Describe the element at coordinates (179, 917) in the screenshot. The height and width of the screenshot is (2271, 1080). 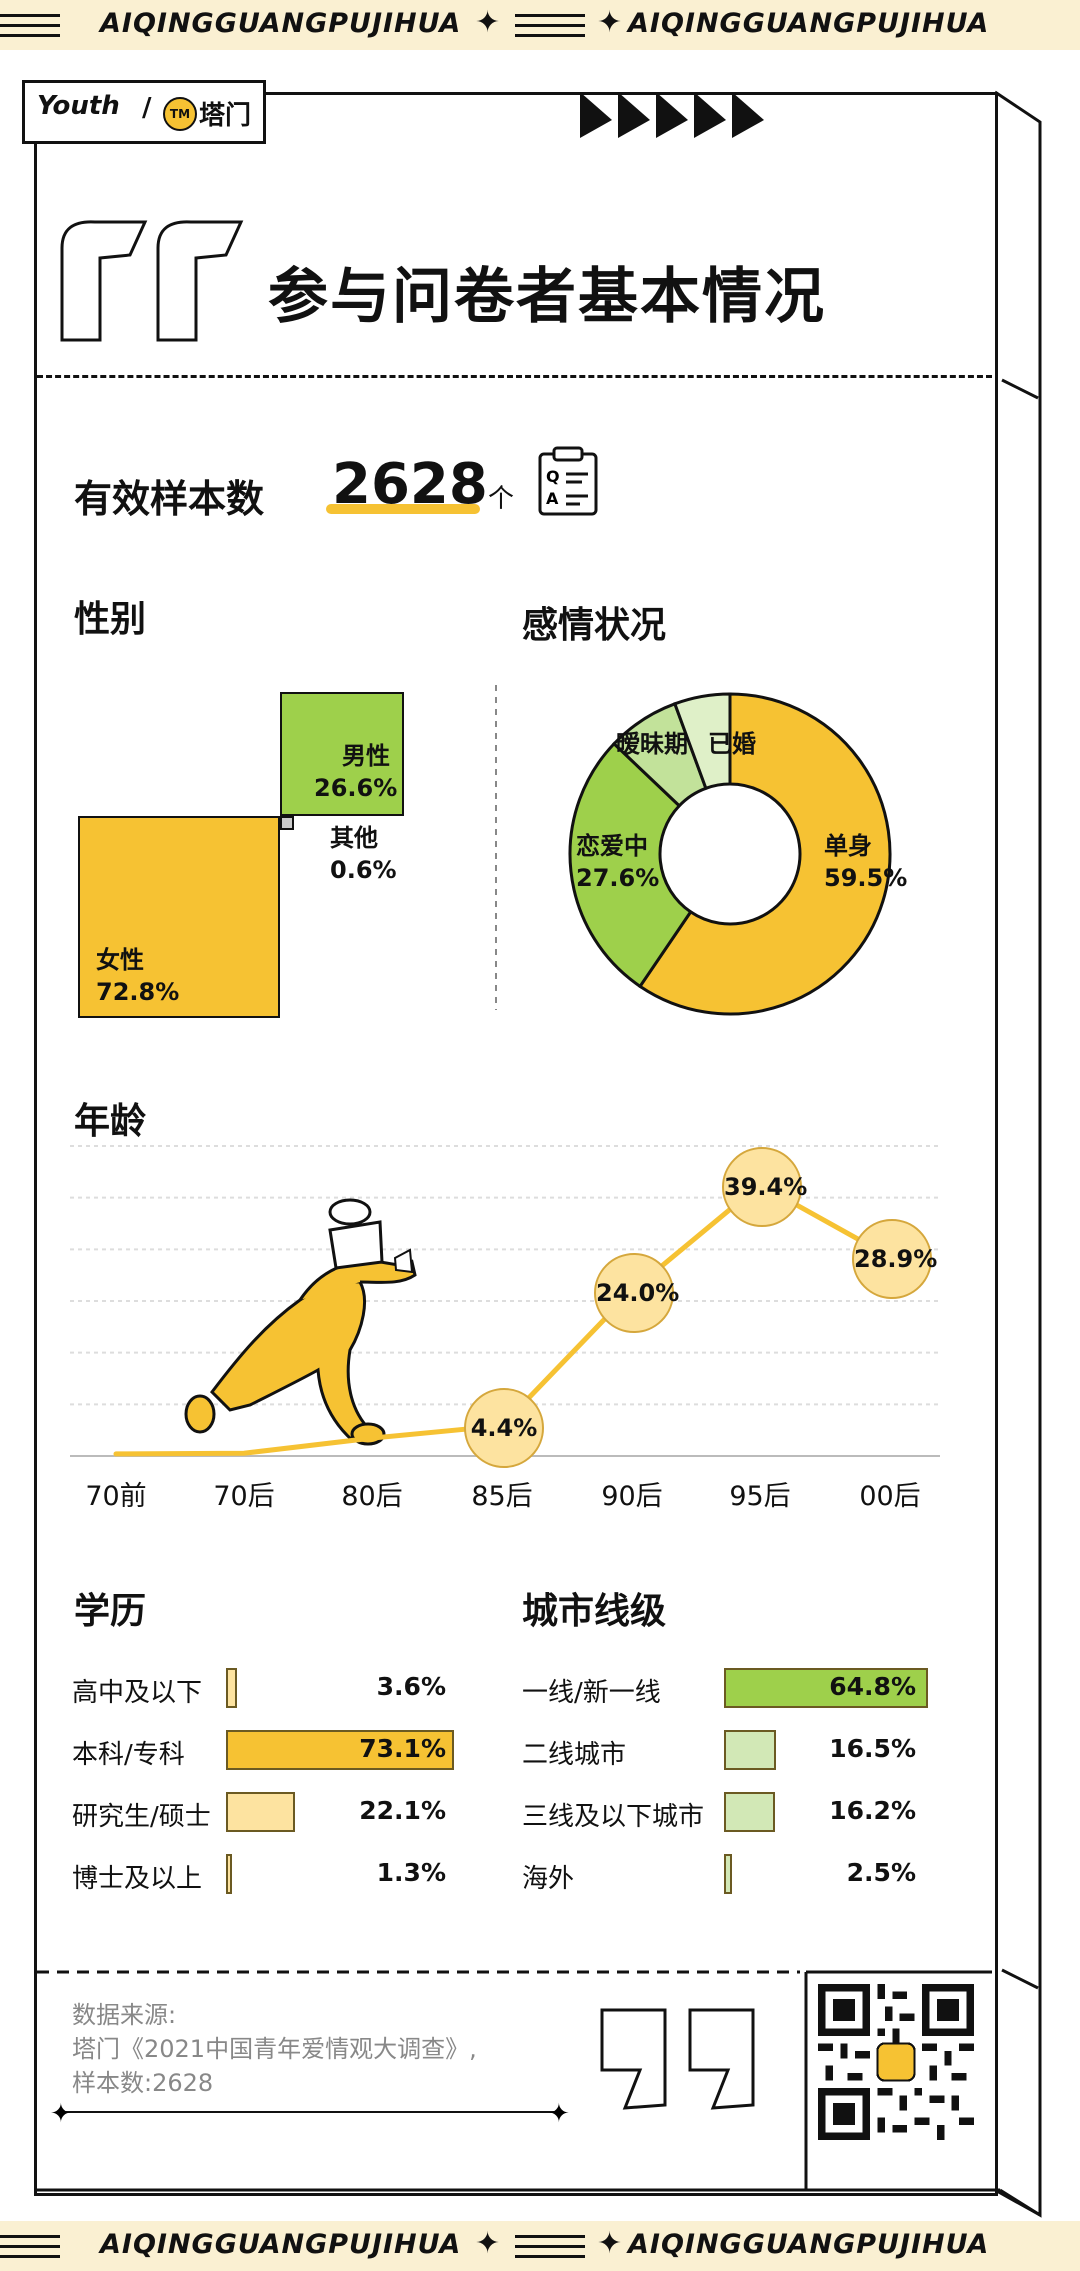
I see `treemap-tile-female` at that location.